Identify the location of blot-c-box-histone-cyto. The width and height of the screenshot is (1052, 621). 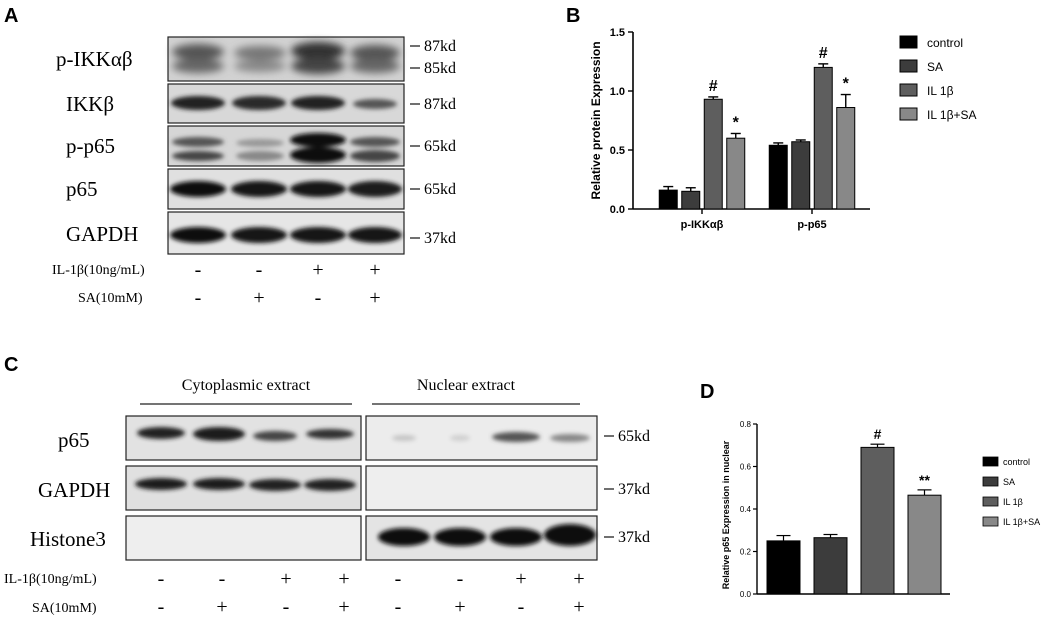
(243, 538).